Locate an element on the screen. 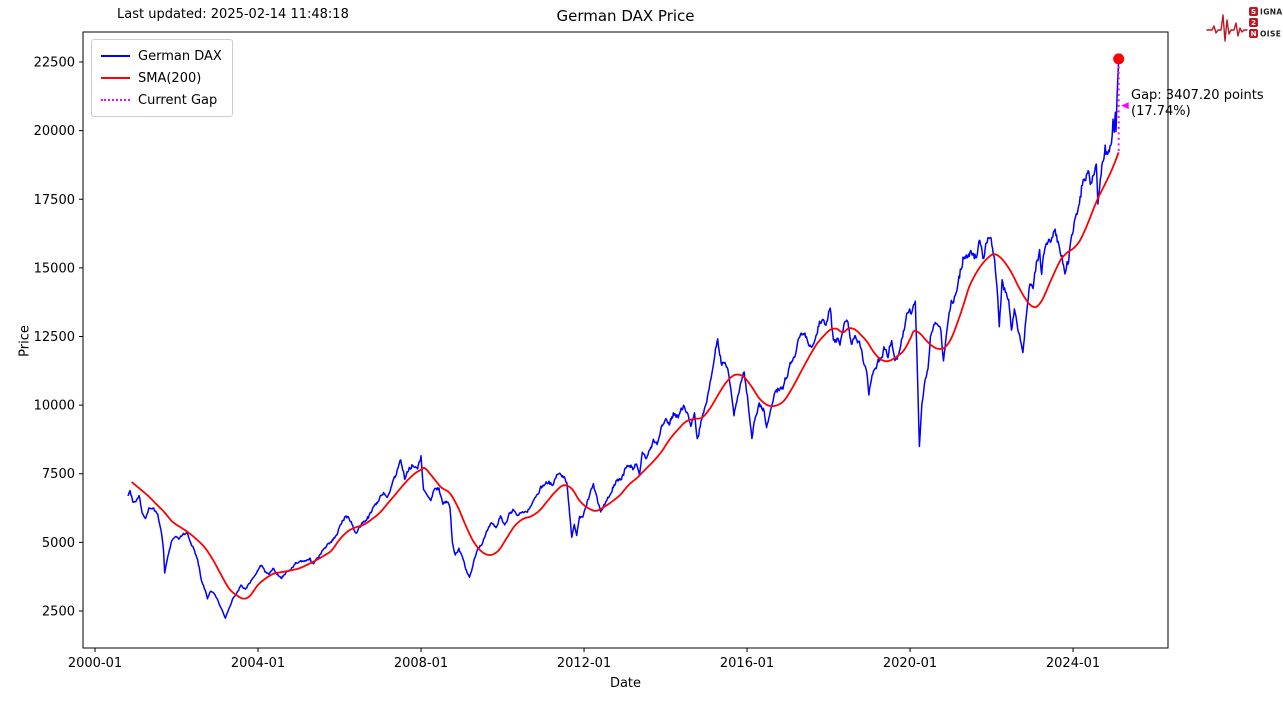 The width and height of the screenshot is (1283, 701). legend-item-sma200: SMA(200) is located at coordinates (161, 78).